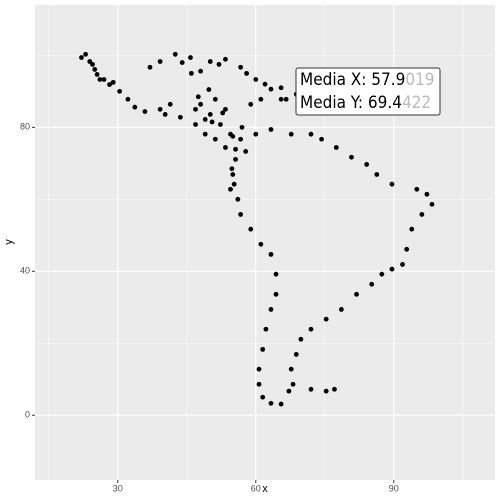  Describe the element at coordinates (368, 91) in the screenshot. I see `tooltip-box` at that location.